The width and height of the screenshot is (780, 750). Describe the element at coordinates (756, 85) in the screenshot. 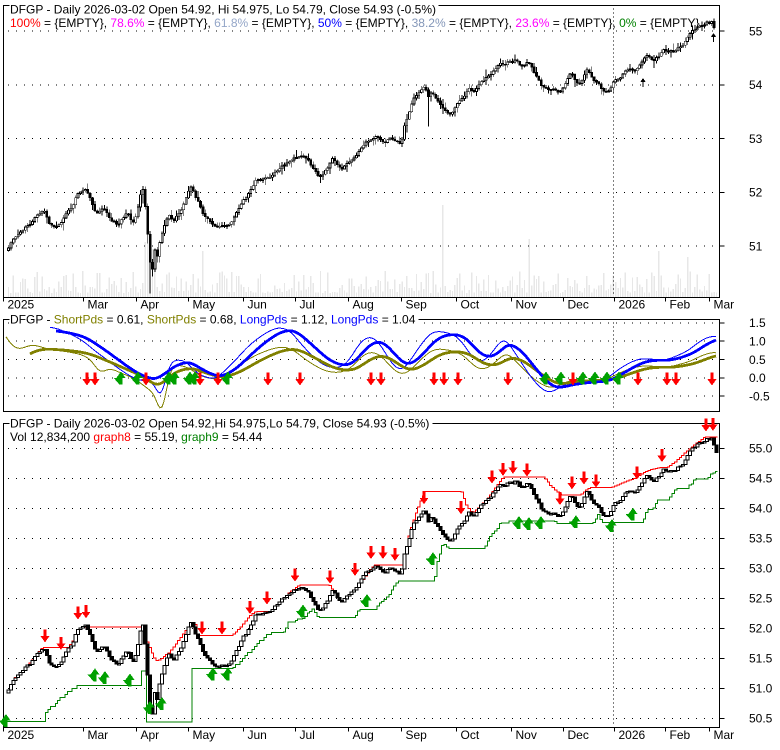

I see `svg-text: 54` at that location.